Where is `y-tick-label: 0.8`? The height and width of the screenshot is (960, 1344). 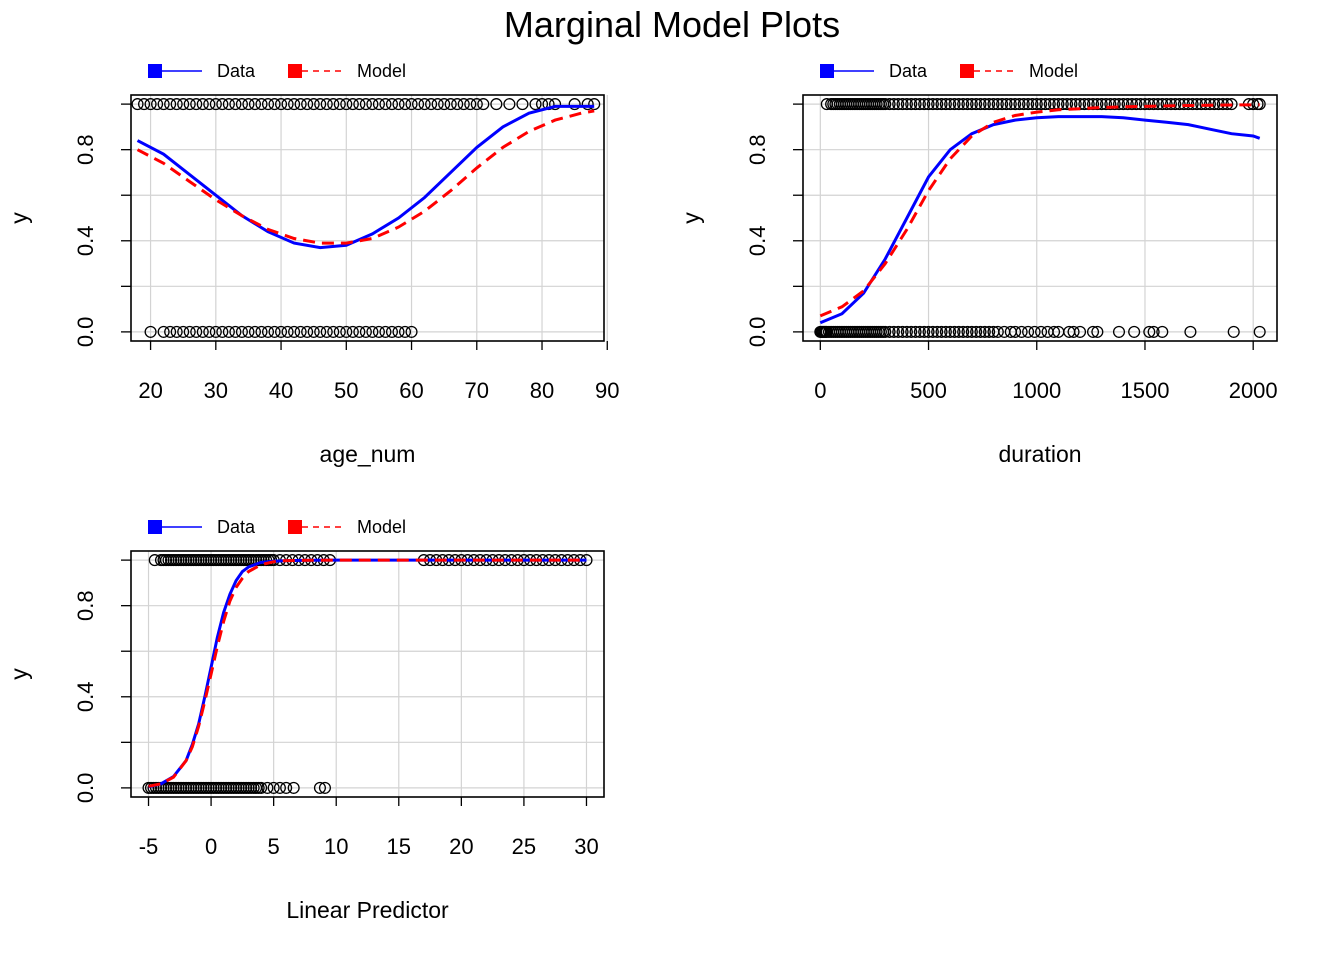 y-tick-label: 0.8 is located at coordinates (85, 605).